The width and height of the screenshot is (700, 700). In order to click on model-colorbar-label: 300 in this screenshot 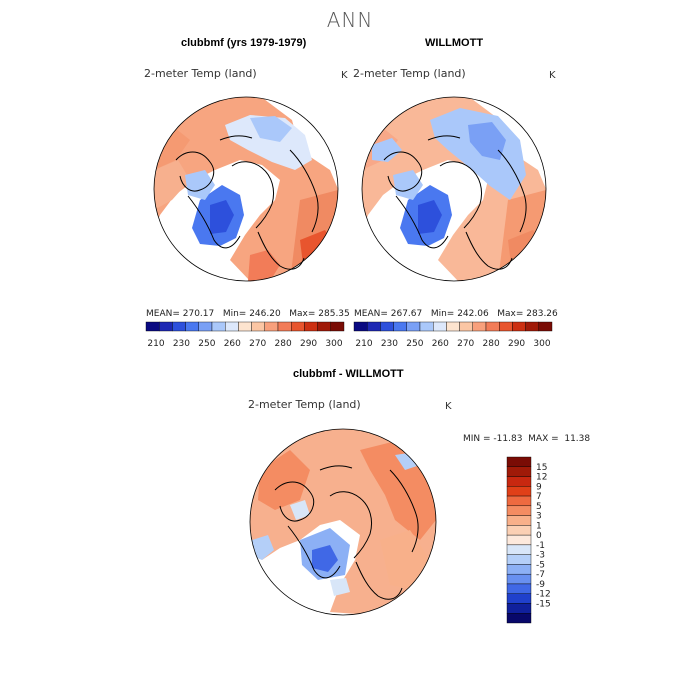, I will do `click(333, 344)`.